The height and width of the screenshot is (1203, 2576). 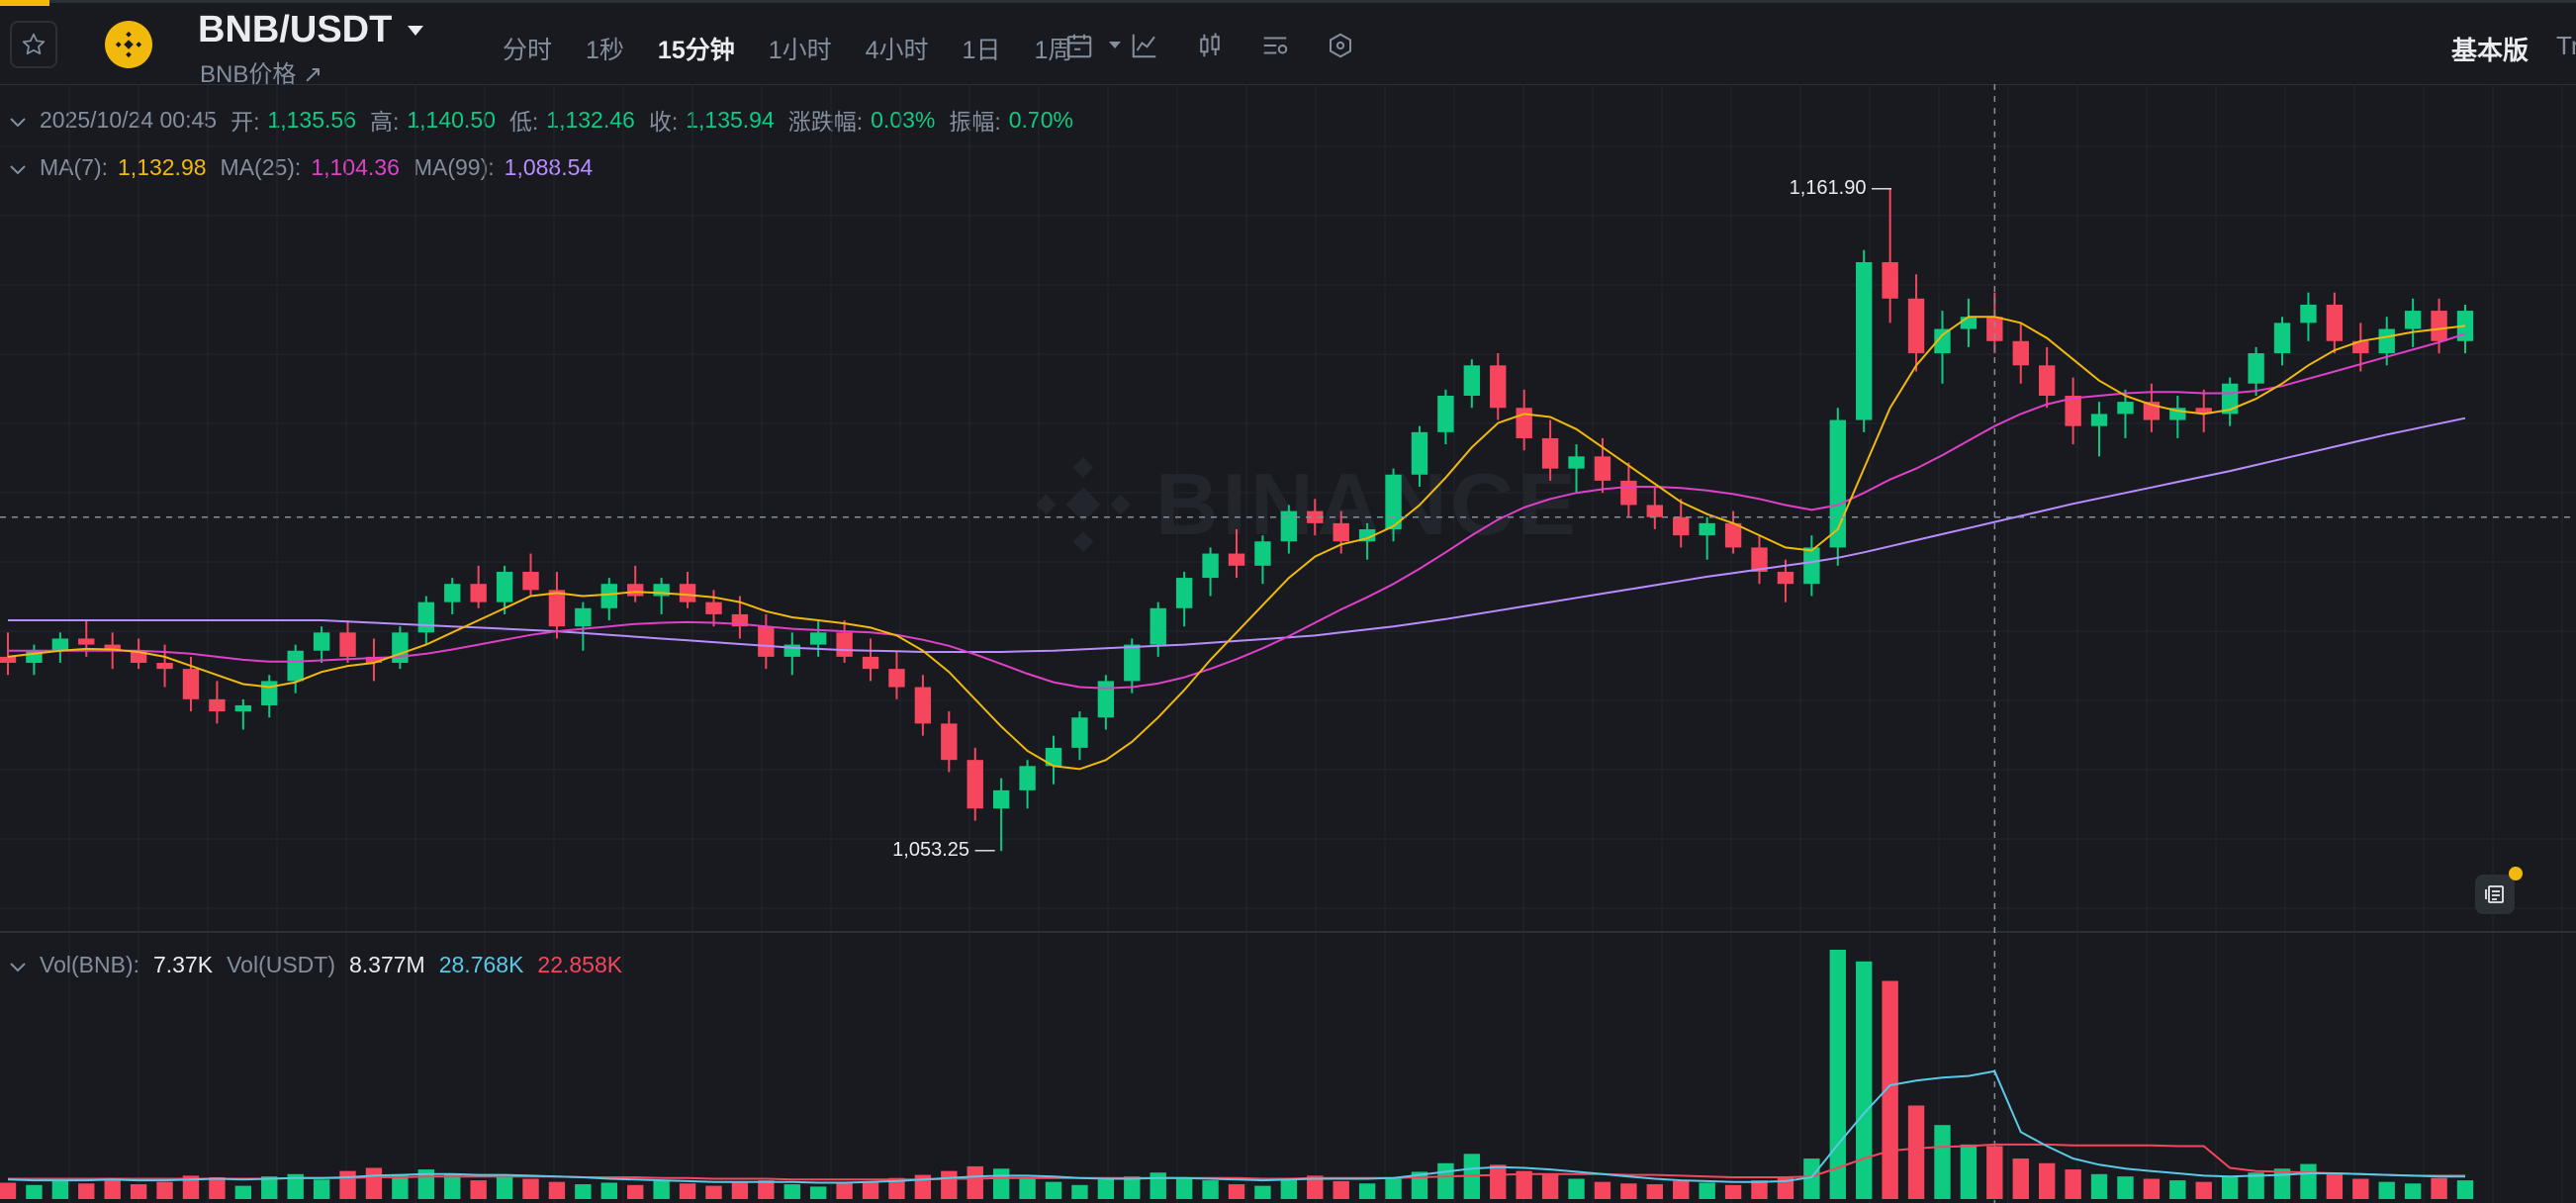 What do you see at coordinates (312, 119) in the screenshot?
I see `open-value: 1,135.56` at bounding box center [312, 119].